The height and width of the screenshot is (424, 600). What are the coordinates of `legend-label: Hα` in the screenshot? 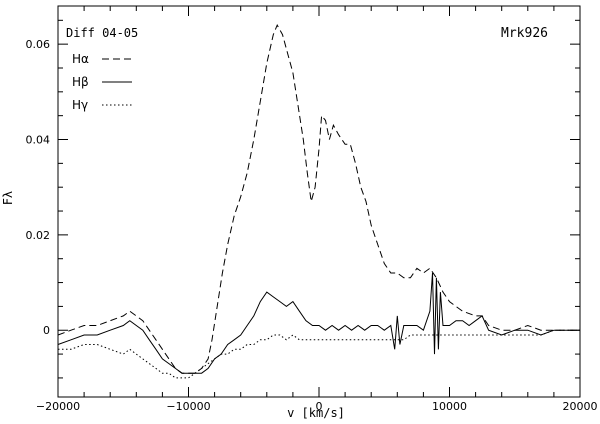 It's located at (80, 59).